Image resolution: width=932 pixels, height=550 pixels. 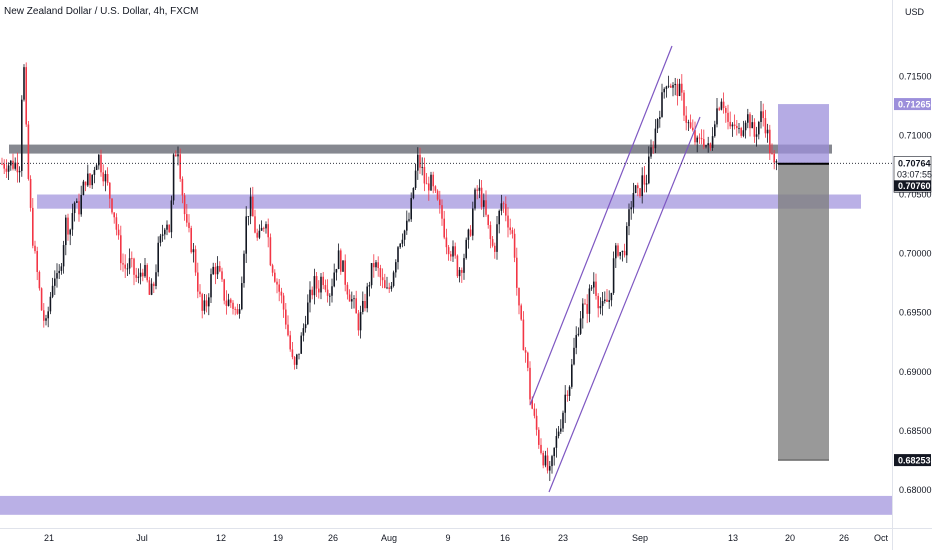 I want to click on price-tick-label: 0.71000, so click(x=915, y=135).